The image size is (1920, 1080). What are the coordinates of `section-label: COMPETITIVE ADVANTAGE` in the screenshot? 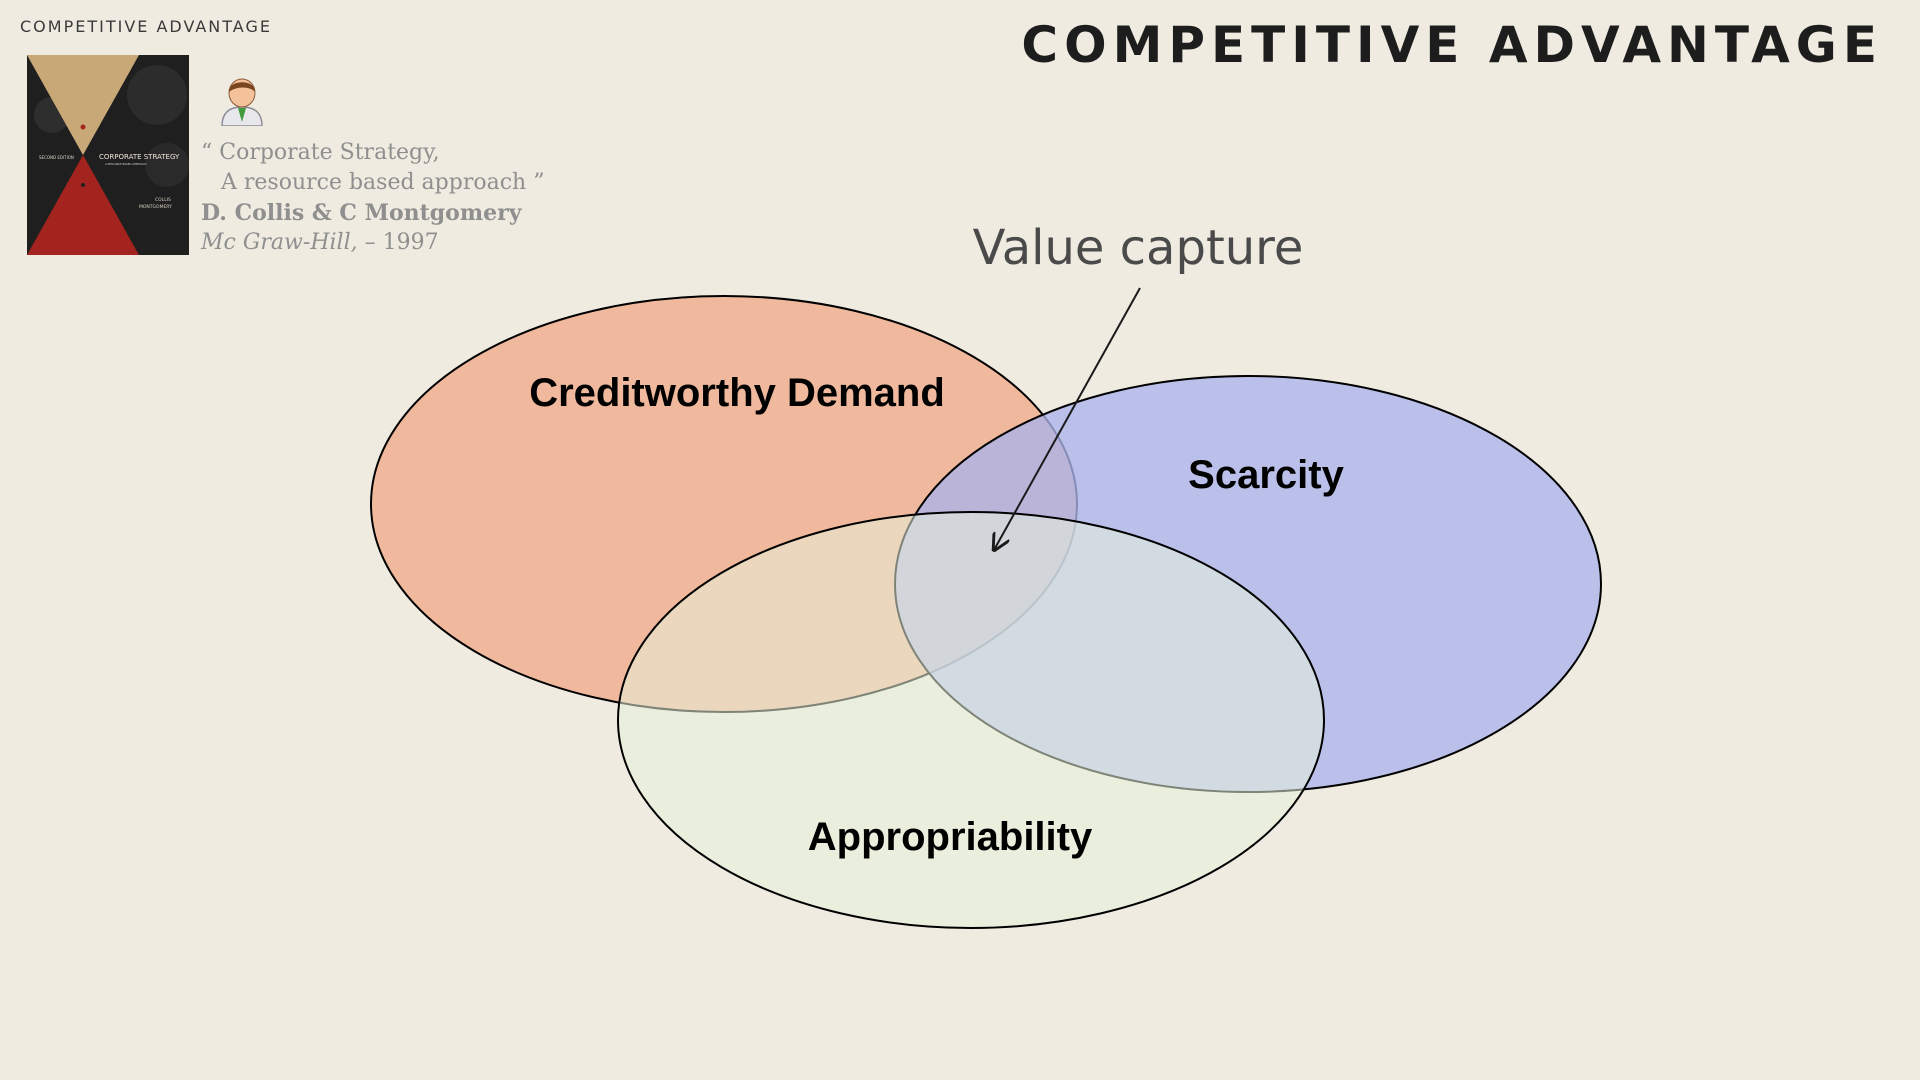 It's located at (146, 26).